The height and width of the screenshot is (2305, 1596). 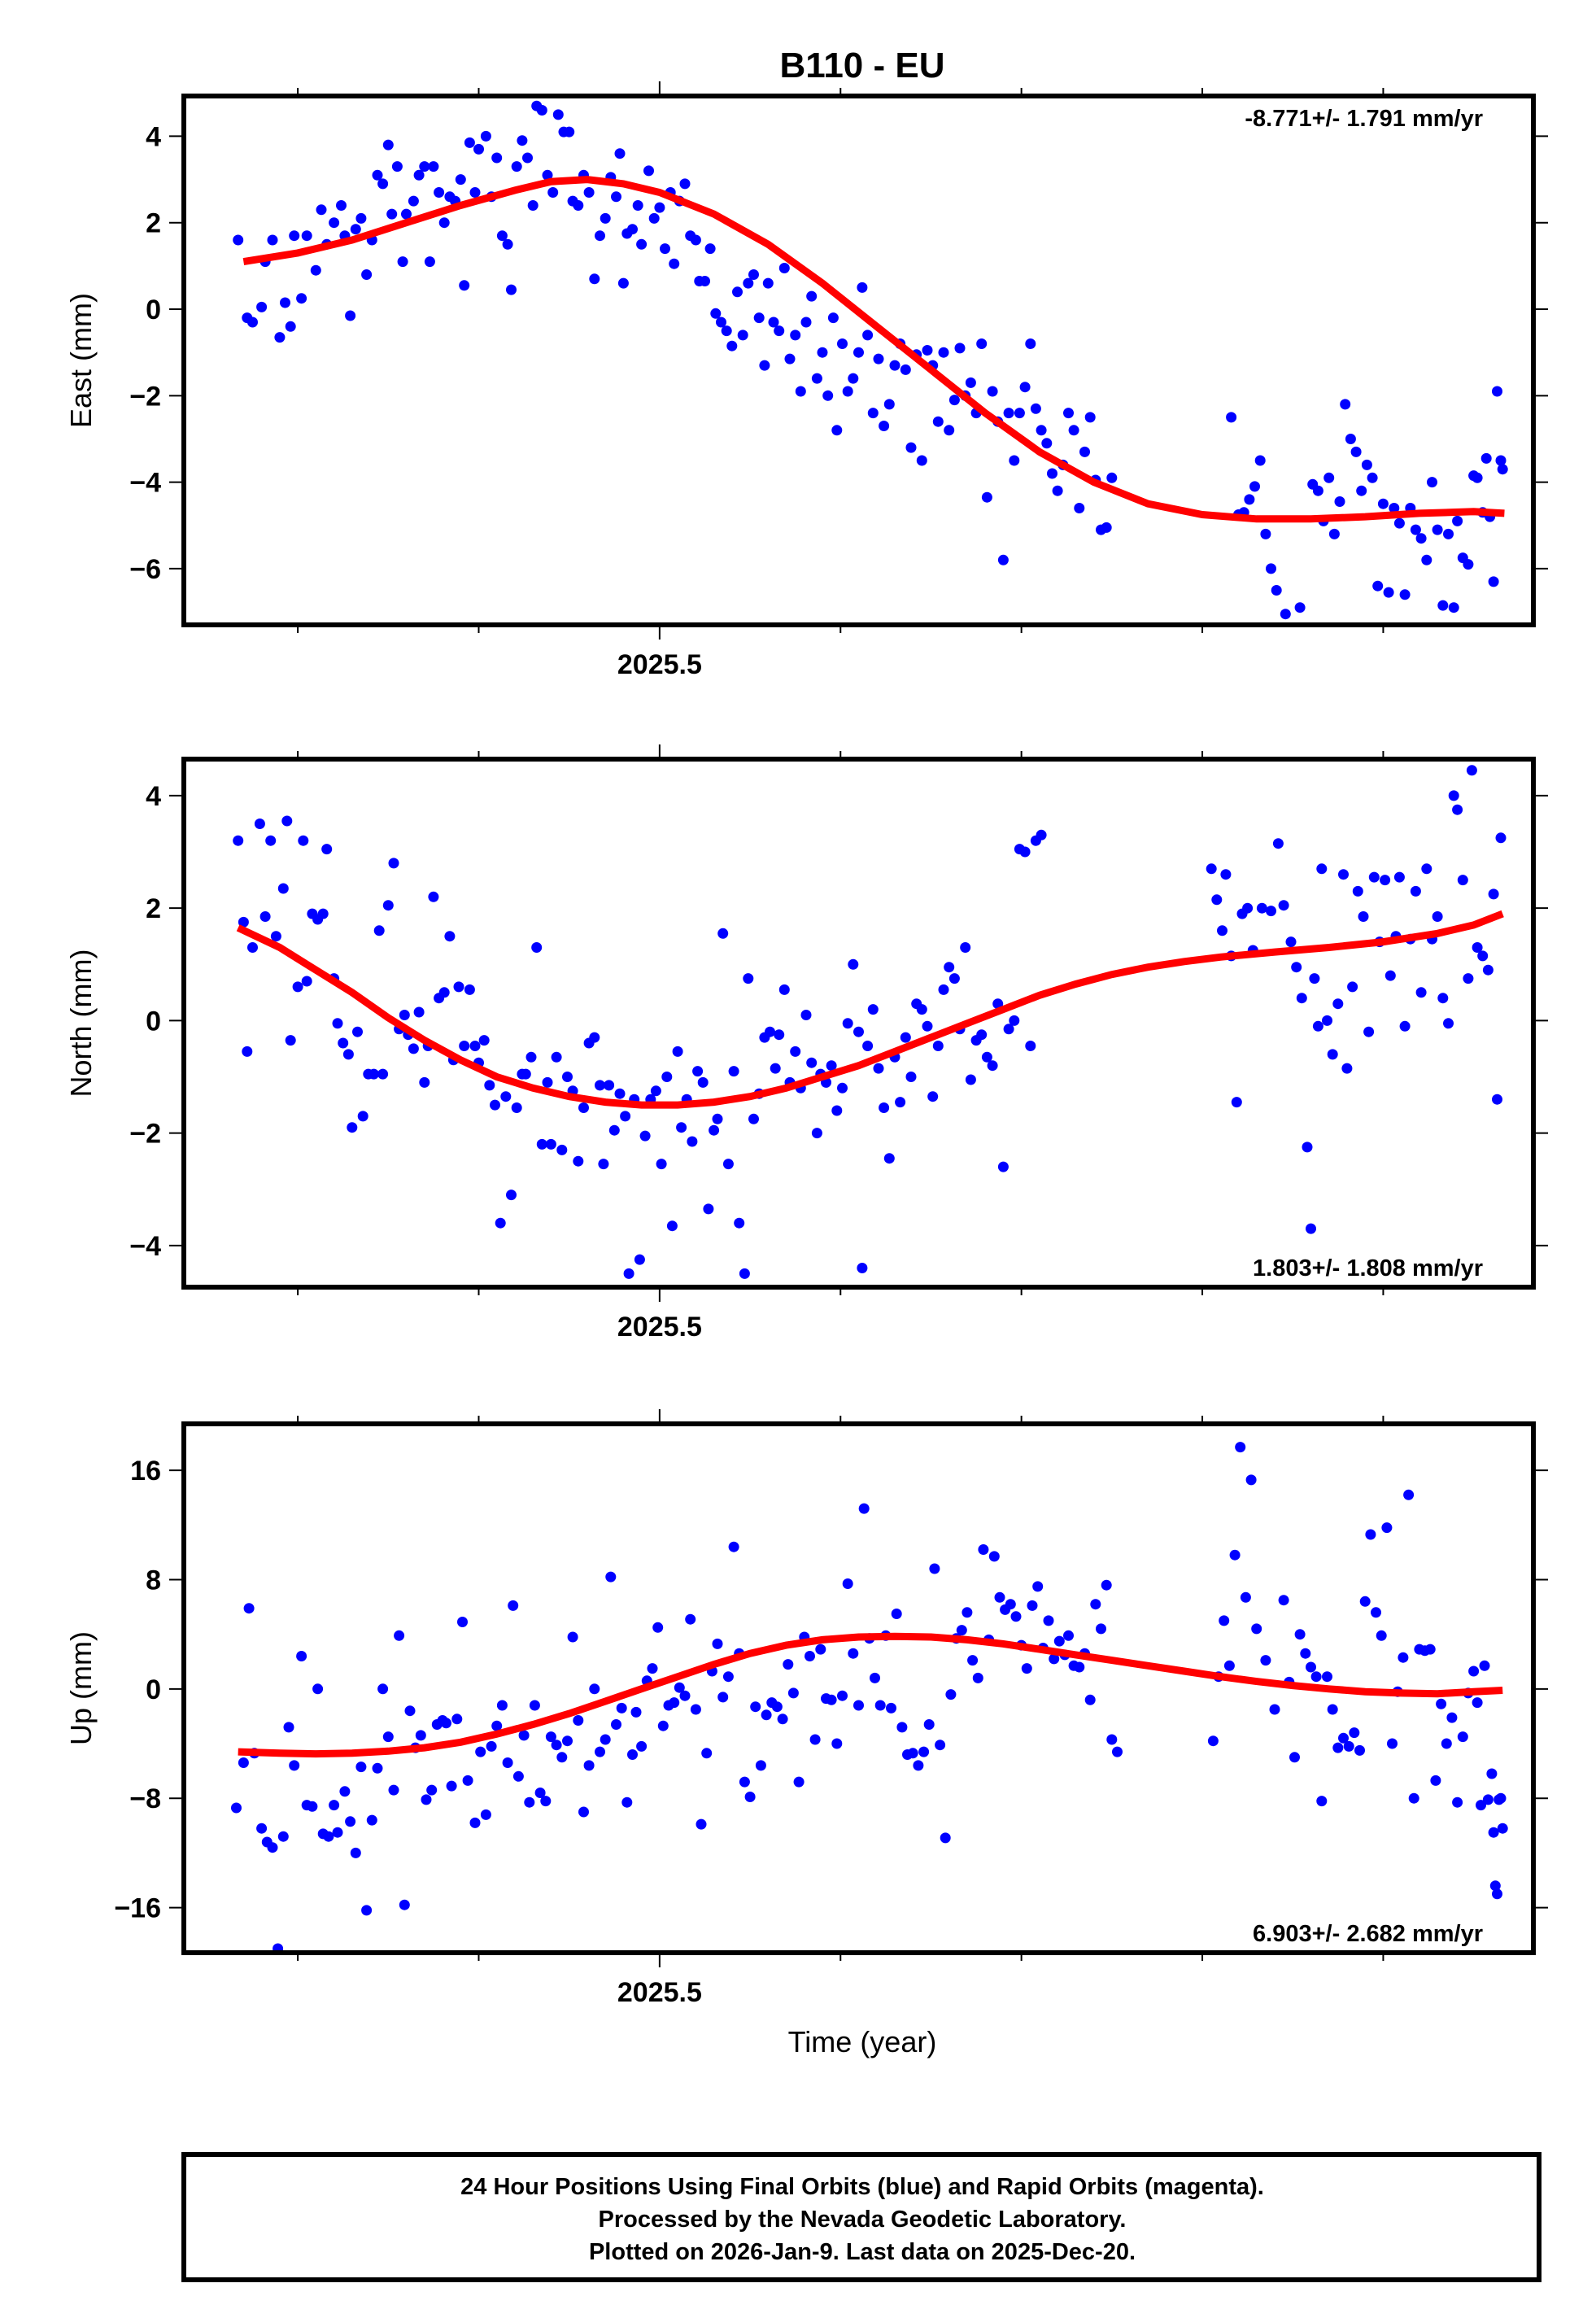 What do you see at coordinates (659, 1993) in the screenshot?
I see `up-x-tick-label: 2025.5` at bounding box center [659, 1993].